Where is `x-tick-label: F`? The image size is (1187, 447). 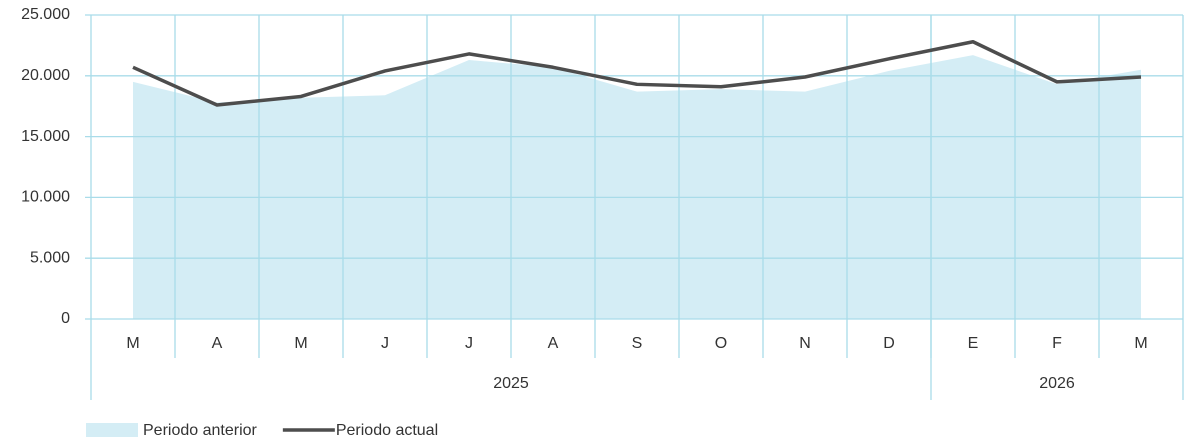
x-tick-label: F is located at coordinates (1057, 343).